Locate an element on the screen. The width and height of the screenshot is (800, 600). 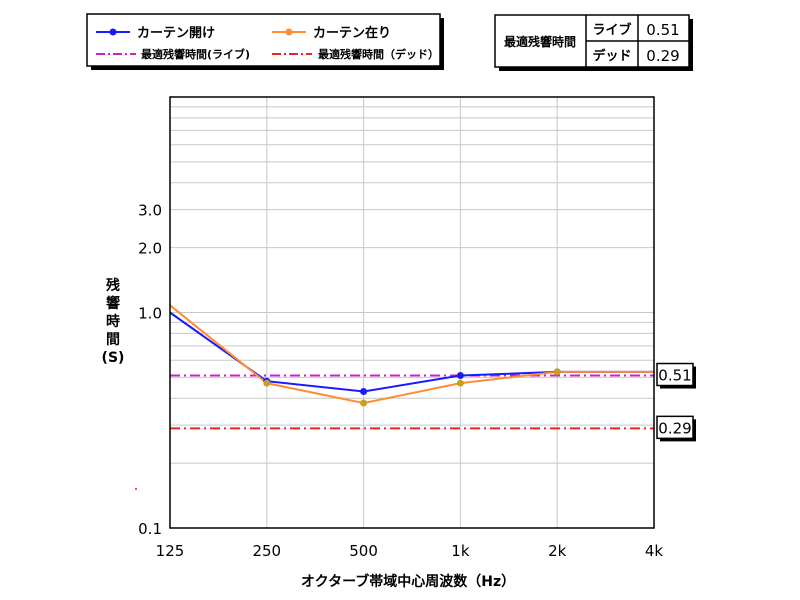
y-axis-label-line: 残 is located at coordinates (113, 285).